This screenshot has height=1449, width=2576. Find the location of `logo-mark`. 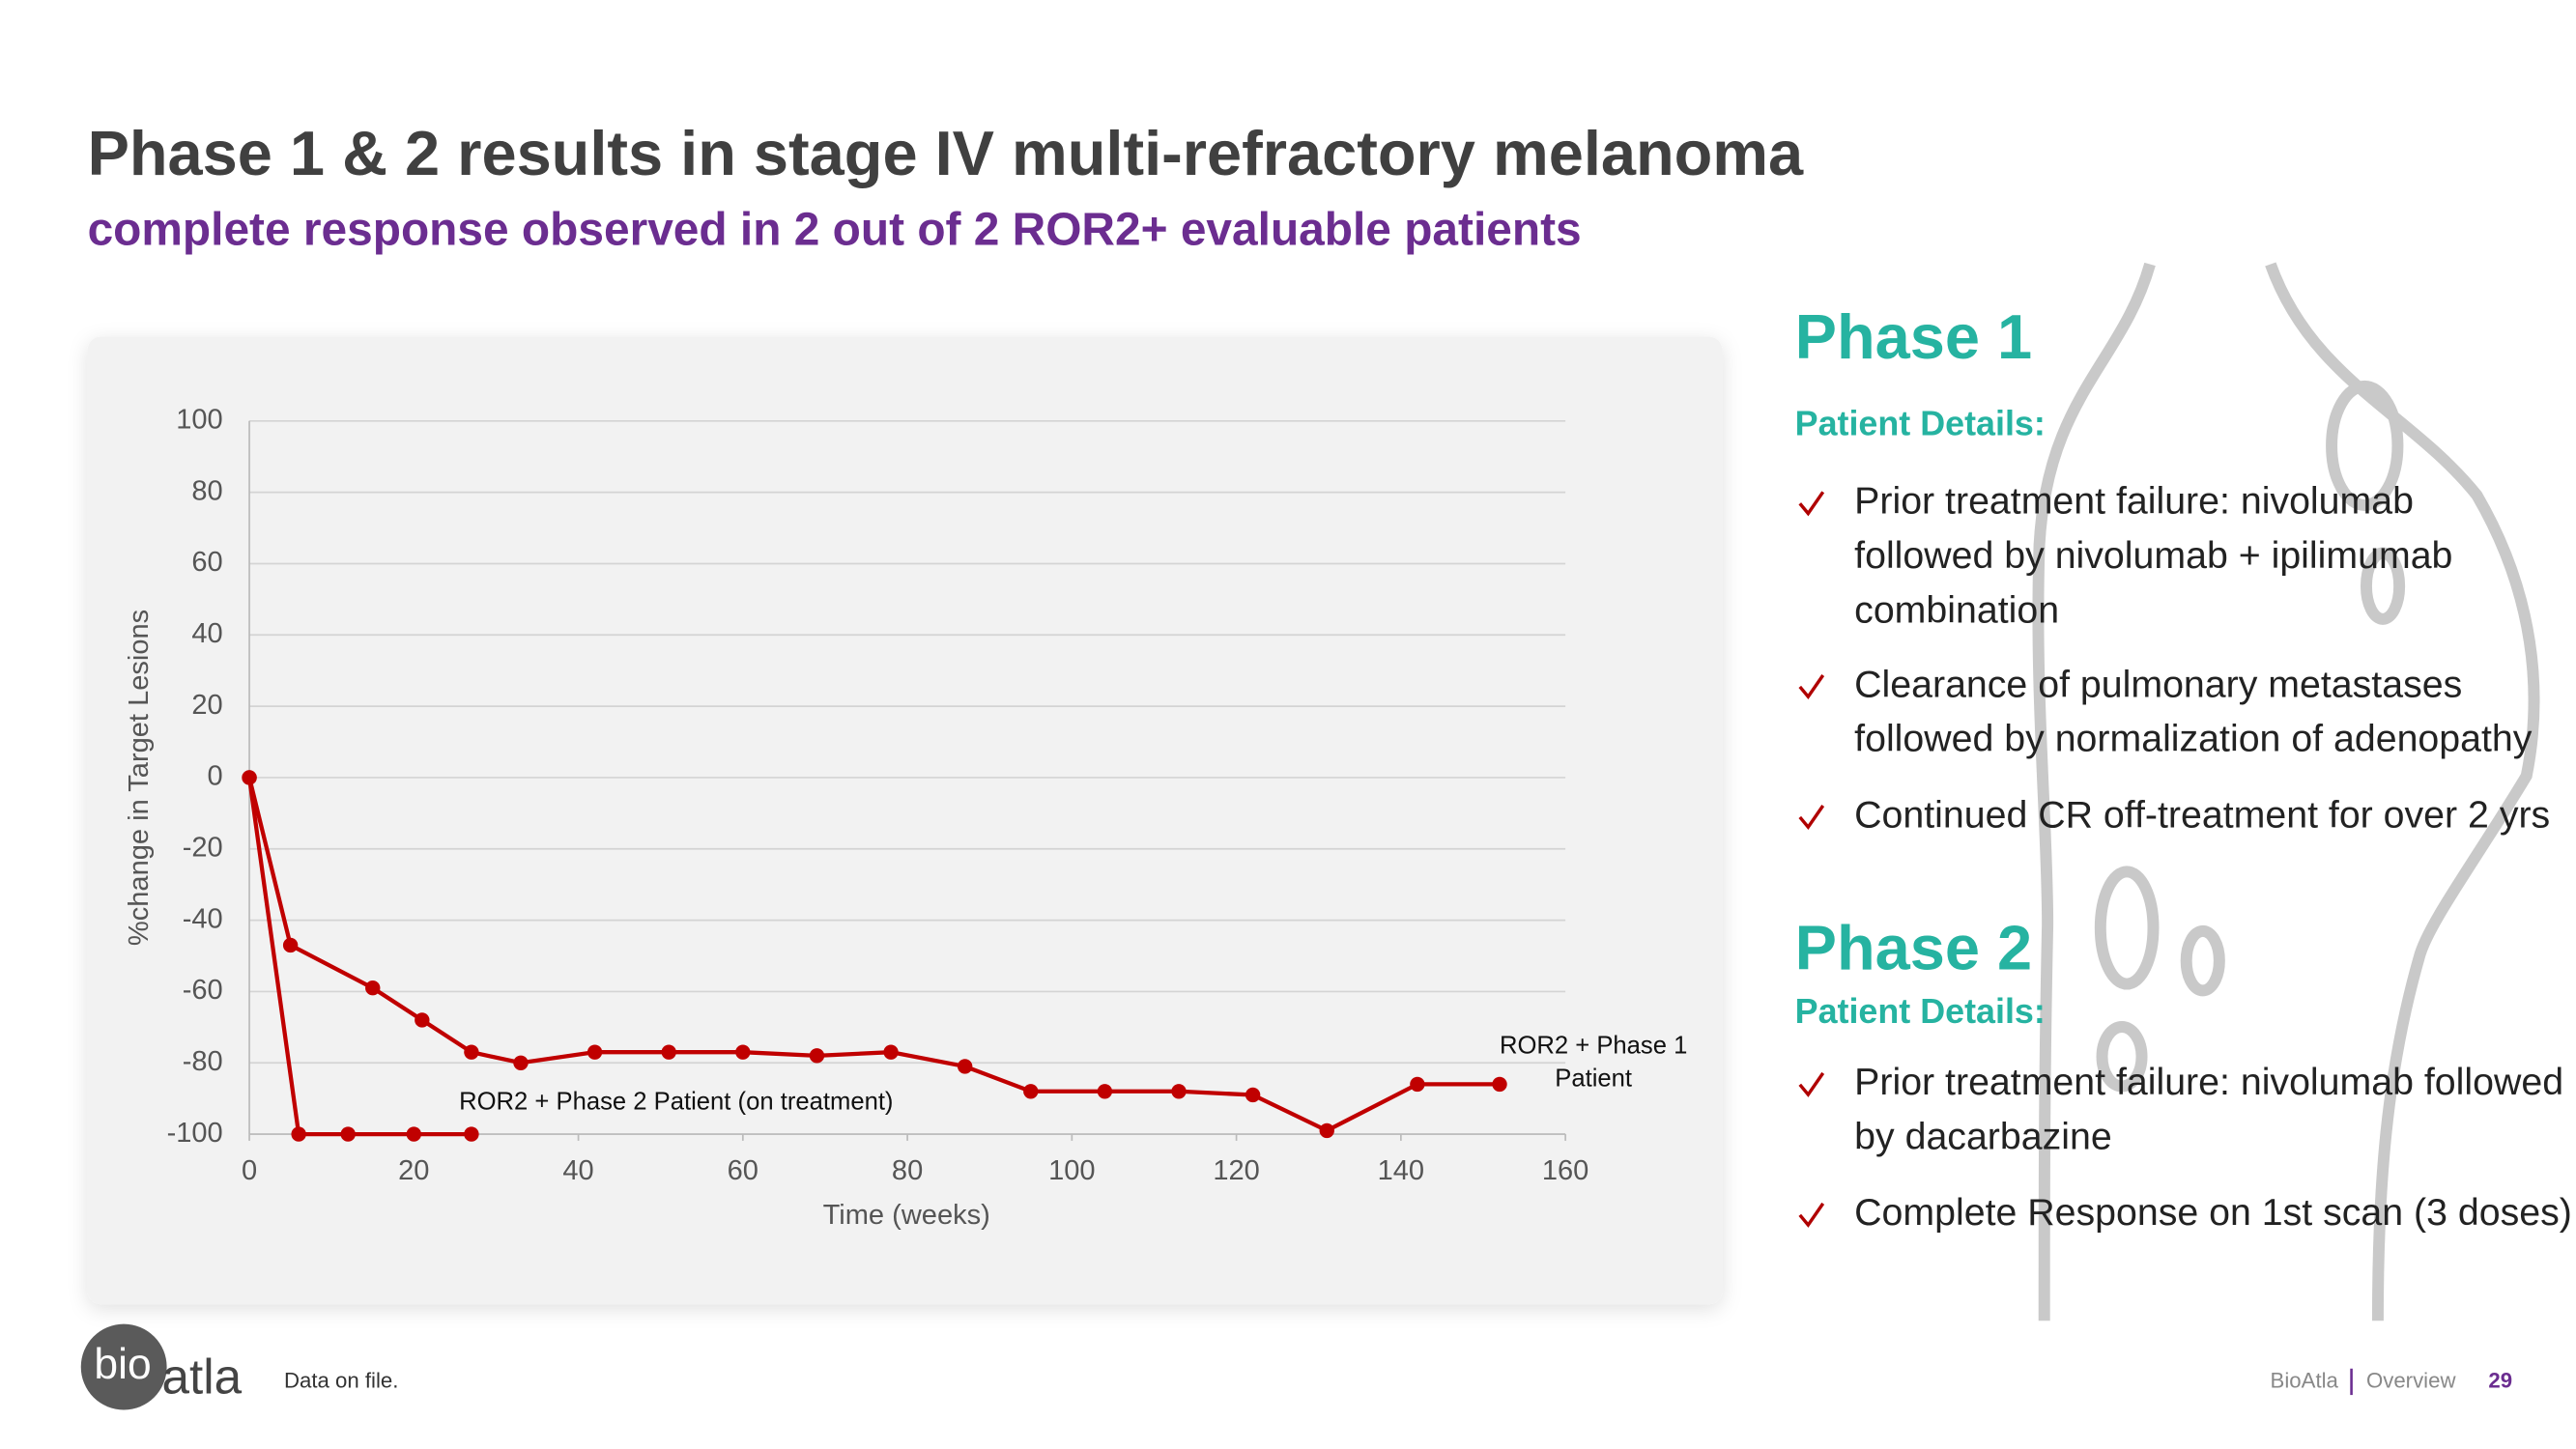

logo-mark is located at coordinates (124, 1366).